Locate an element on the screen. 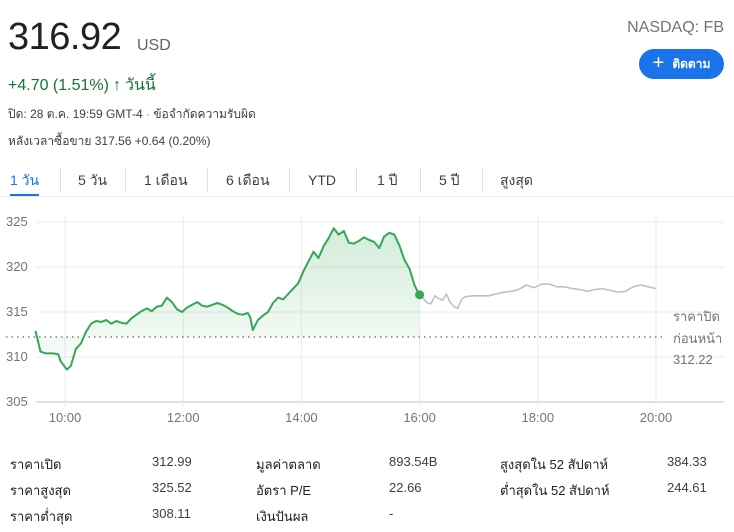  stat-label-open: ราคาเปิด is located at coordinates (36, 464).